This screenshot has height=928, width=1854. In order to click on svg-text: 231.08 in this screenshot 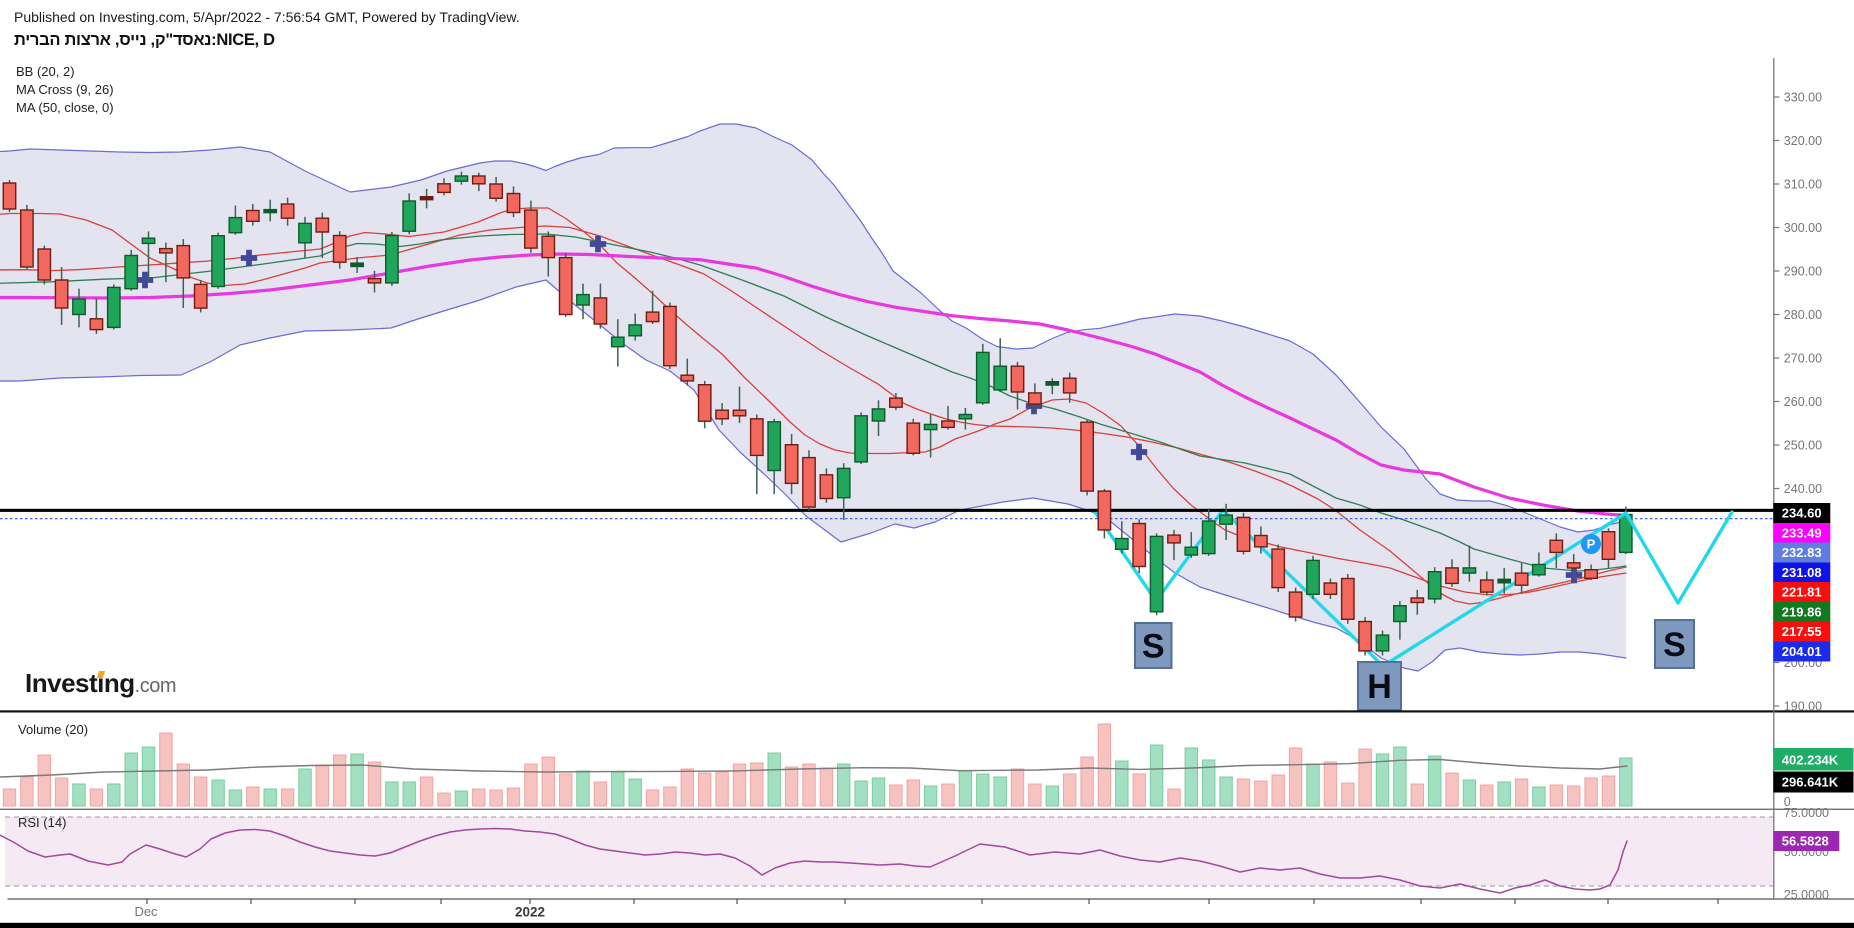, I will do `click(1802, 572)`.